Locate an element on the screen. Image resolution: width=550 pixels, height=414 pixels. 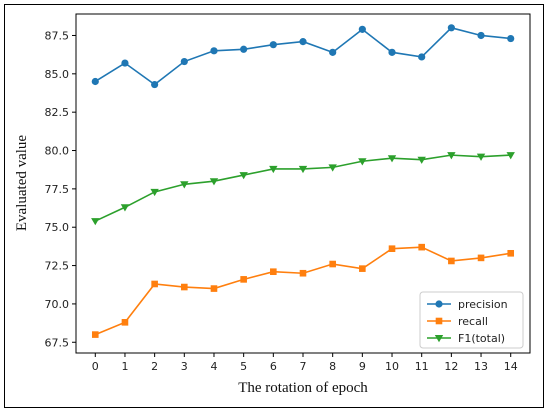
x-tick-label: 6 is located at coordinates (273, 366).